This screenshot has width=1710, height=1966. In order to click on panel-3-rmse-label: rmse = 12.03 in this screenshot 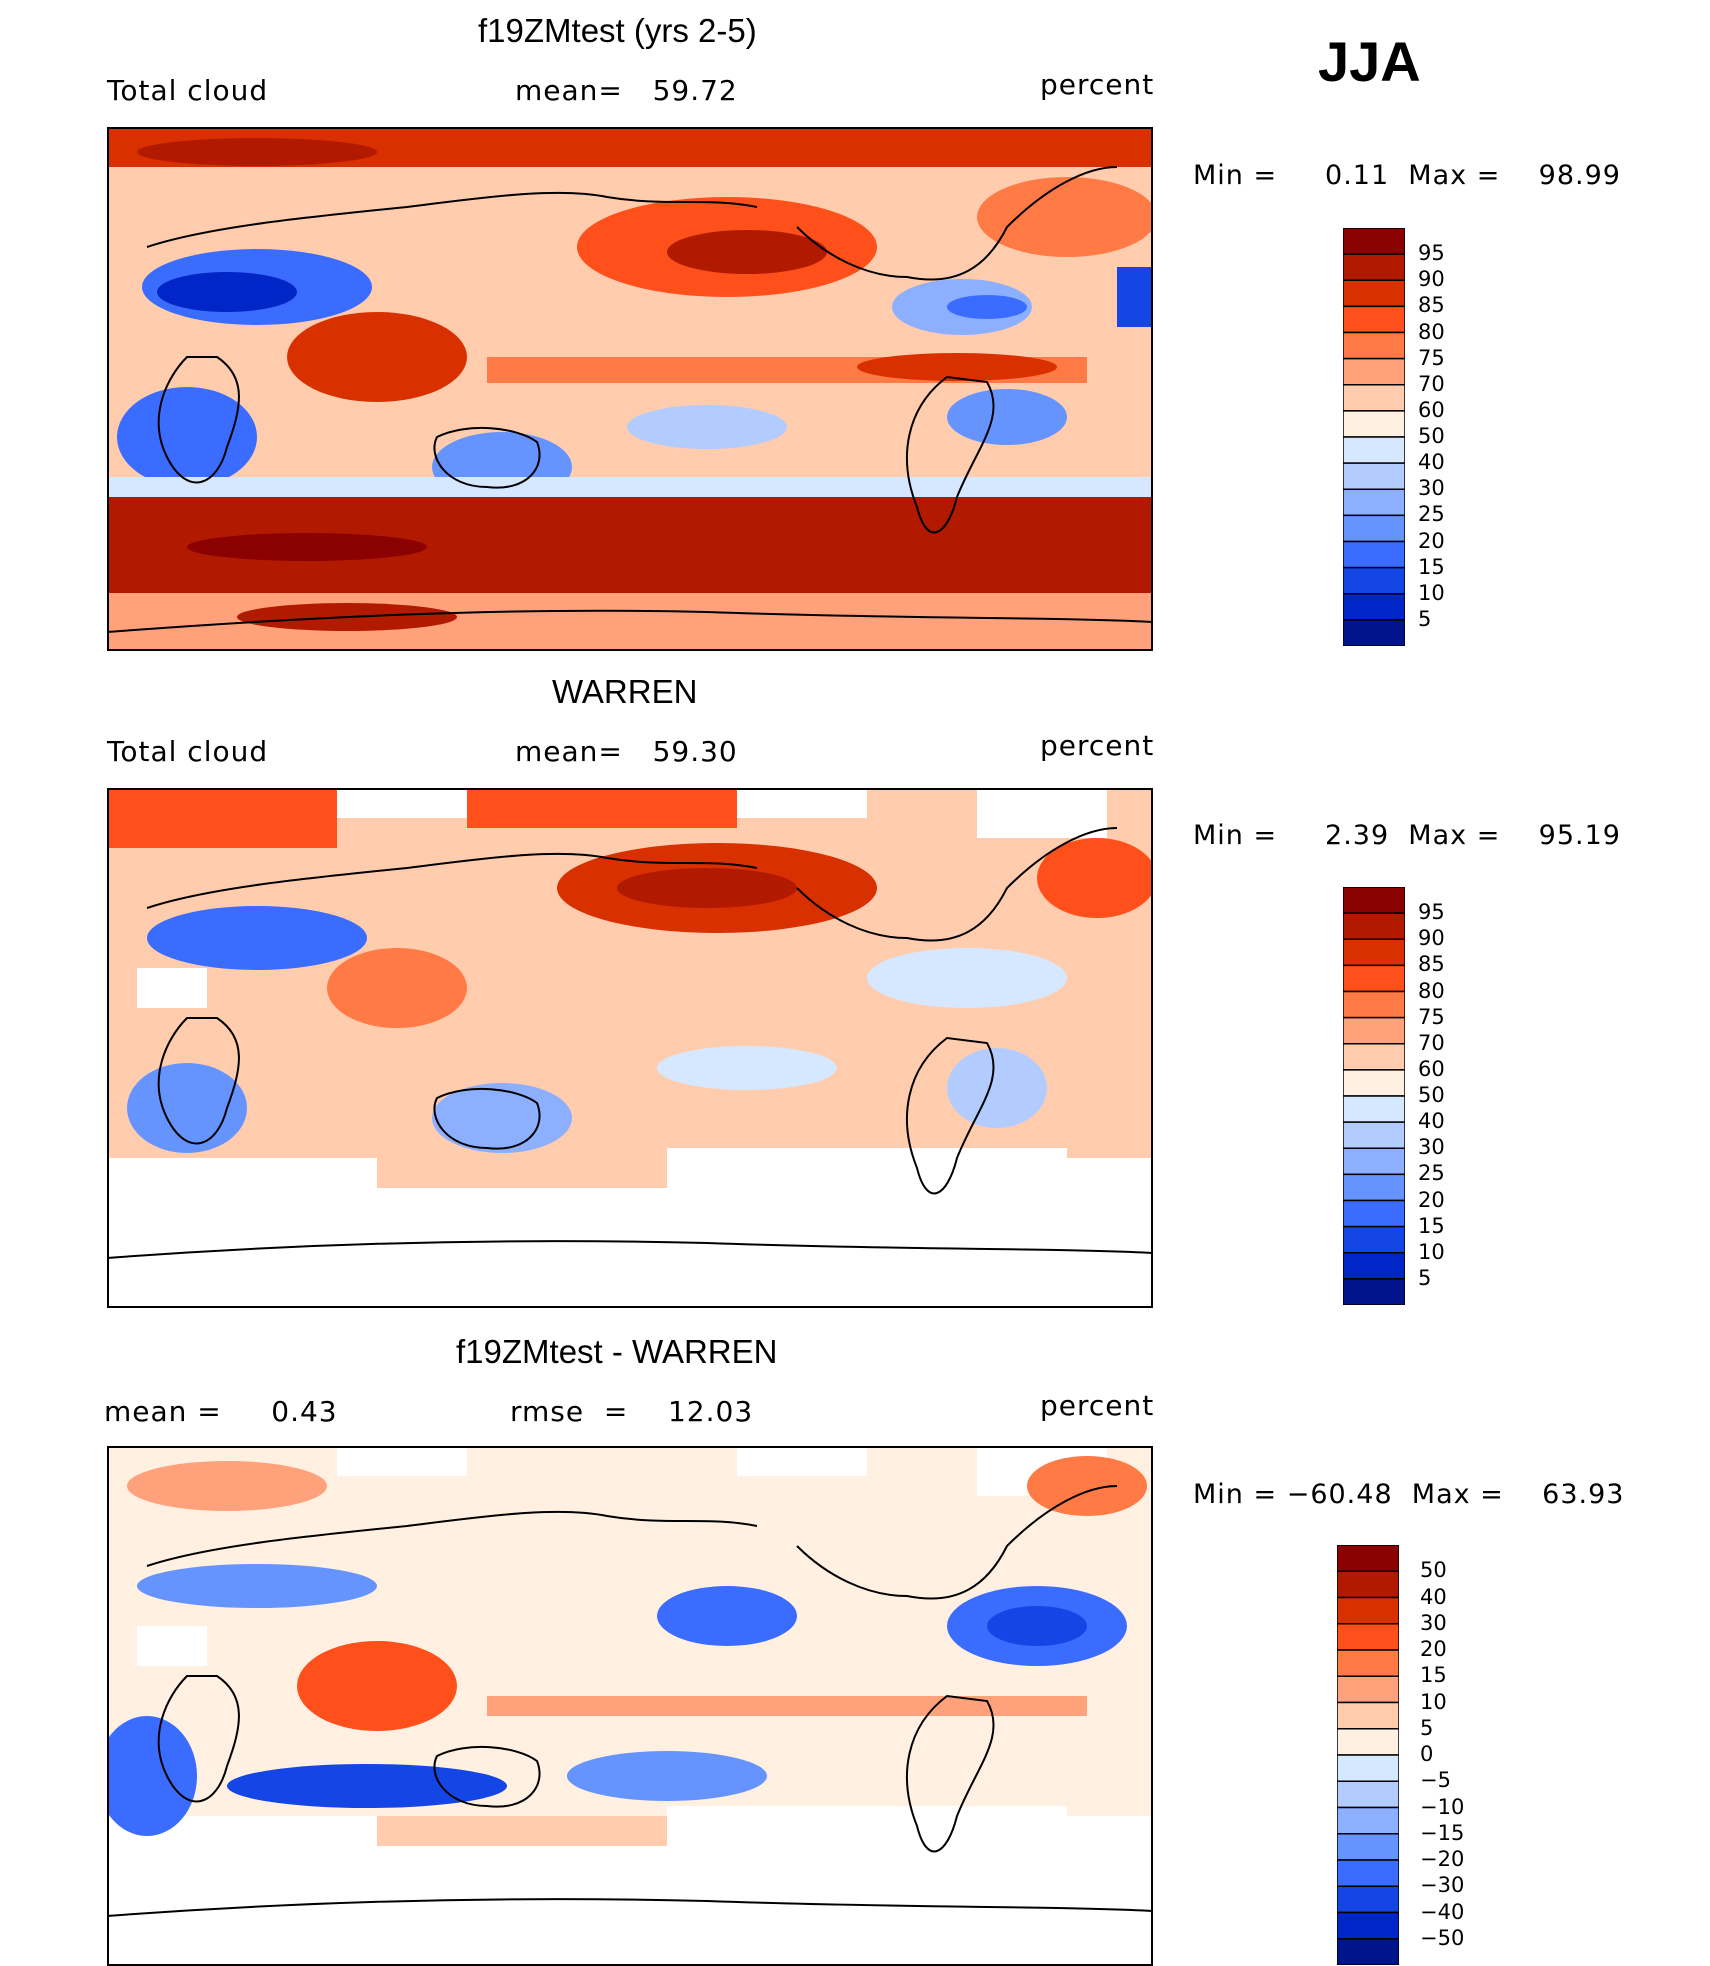, I will do `click(632, 1411)`.